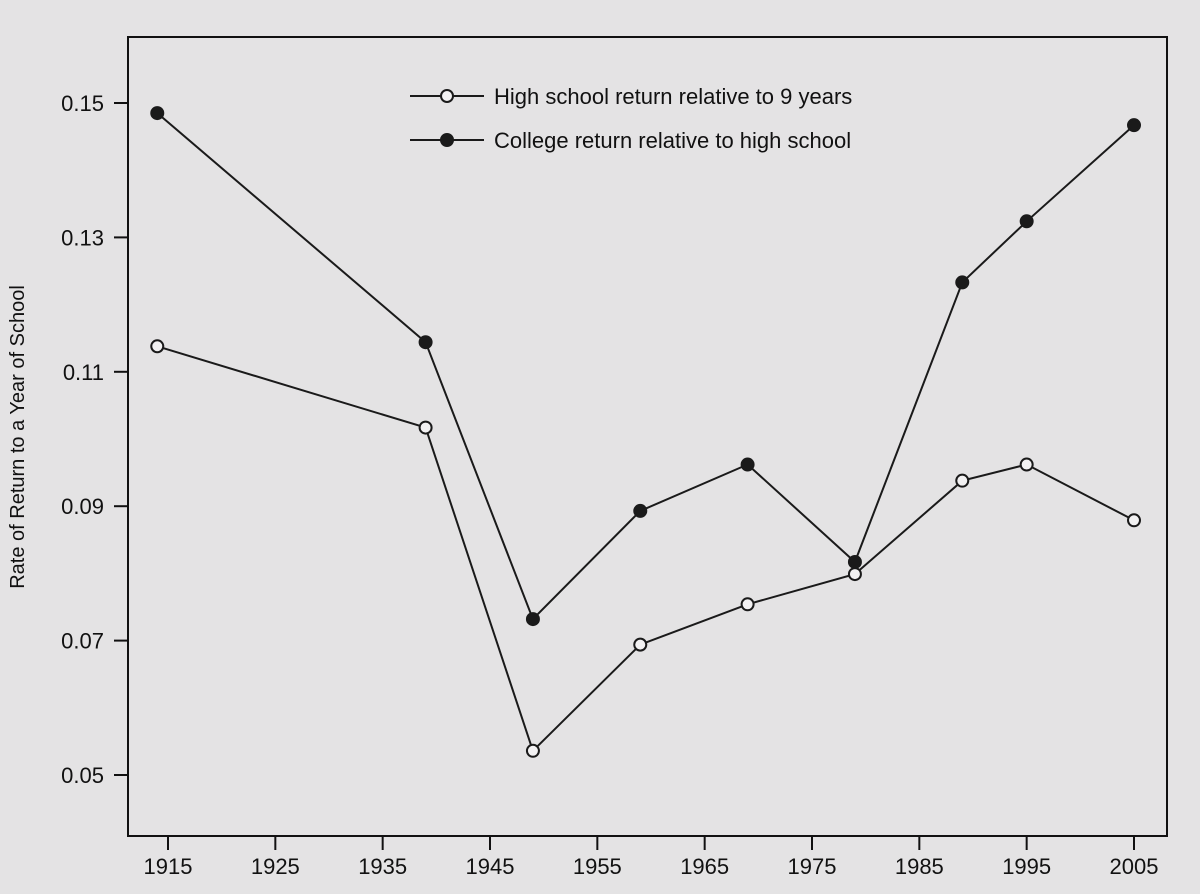 The width and height of the screenshot is (1200, 894). What do you see at coordinates (812, 866) in the screenshot?
I see `x-tick-label: 1975` at bounding box center [812, 866].